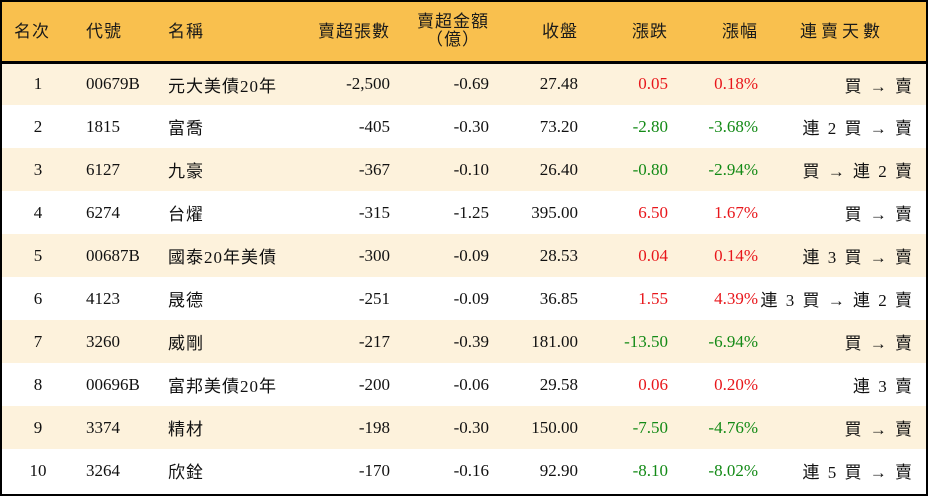 Image resolution: width=928 pixels, height=496 pixels. Describe the element at coordinates (38, 470) in the screenshot. I see `cell-rank: 10` at that location.